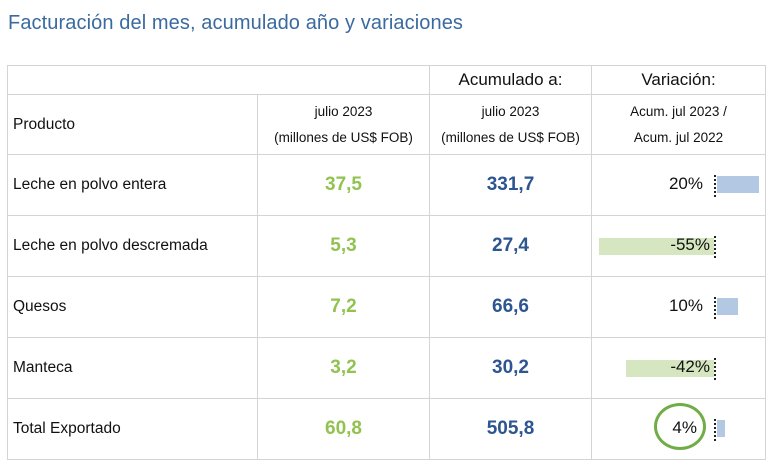 Image resolution: width=770 pixels, height=467 pixels. Describe the element at coordinates (510, 246) in the screenshot. I see `accum-value: 27,4` at that location.